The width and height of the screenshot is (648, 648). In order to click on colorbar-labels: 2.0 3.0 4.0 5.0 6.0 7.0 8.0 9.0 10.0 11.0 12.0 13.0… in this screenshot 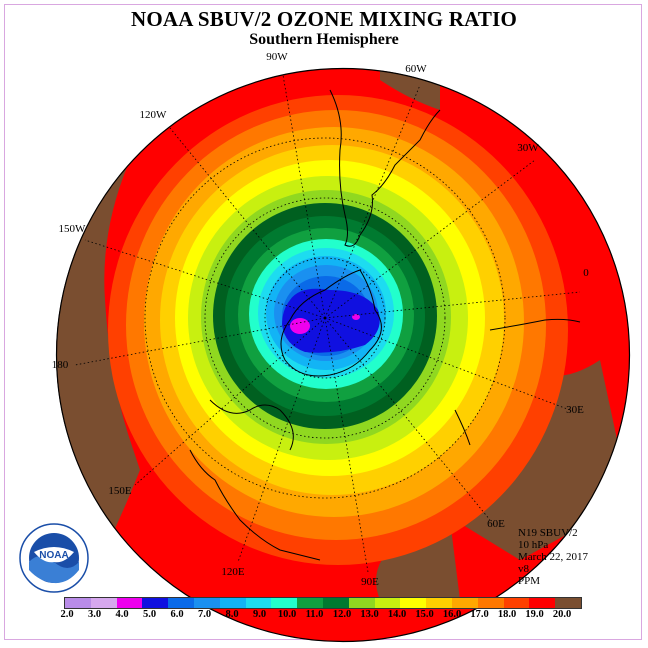, I will do `click(330, 616)`.